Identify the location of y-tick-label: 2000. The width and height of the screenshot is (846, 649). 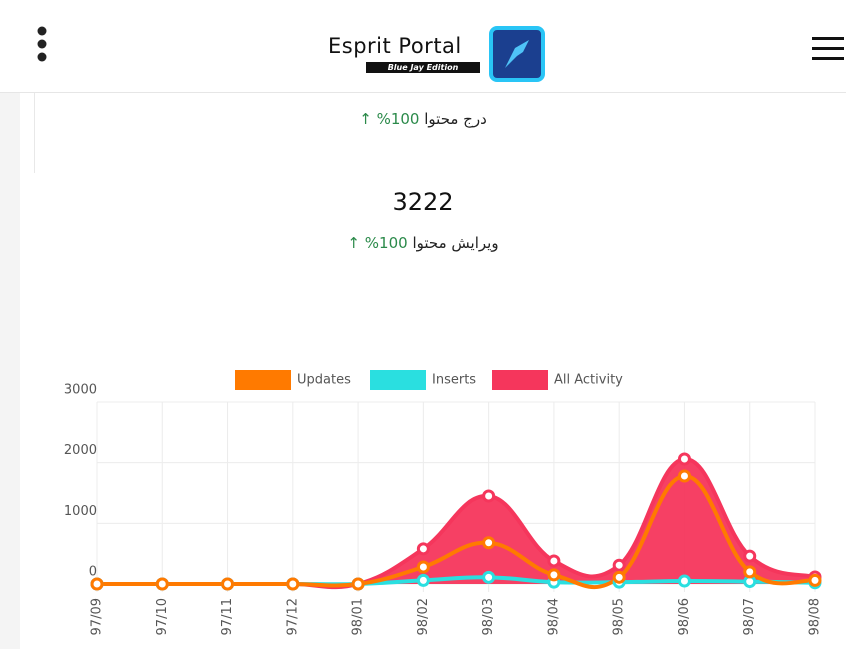
(80, 450).